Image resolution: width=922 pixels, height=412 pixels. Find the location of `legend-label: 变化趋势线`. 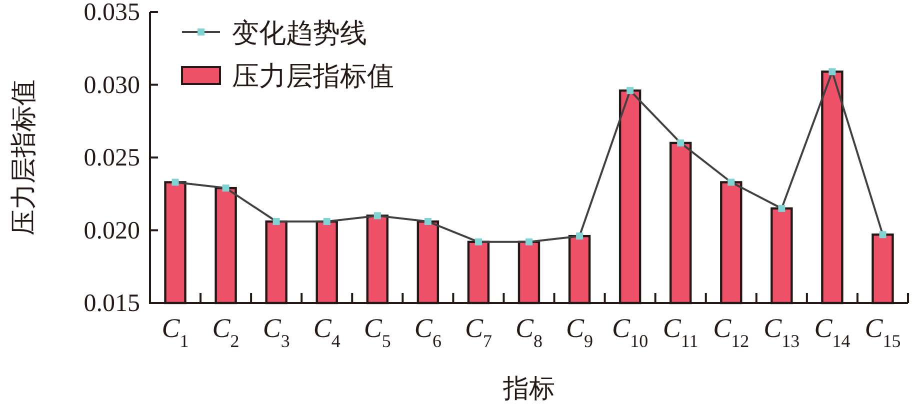

legend-label: 变化趋势线 is located at coordinates (299, 33).